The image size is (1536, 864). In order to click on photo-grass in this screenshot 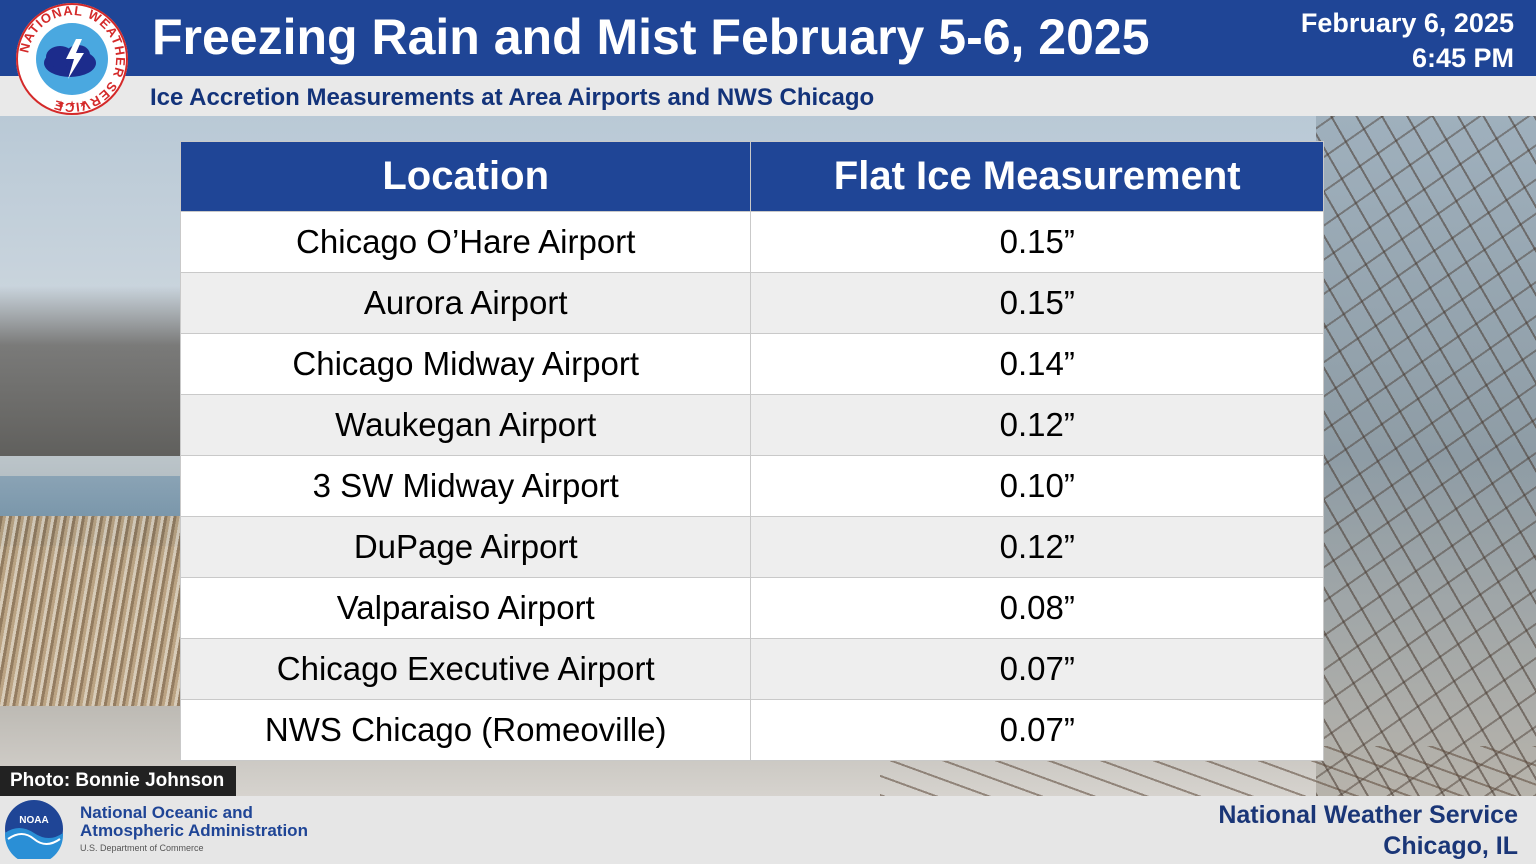, I will do `click(95, 611)`.